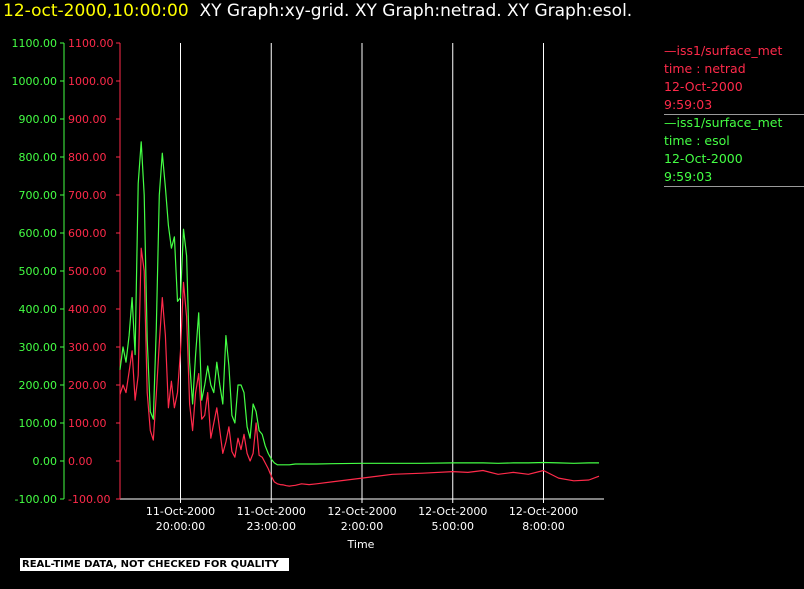  I want to click on y-tick-label-netrad: 400.00, so click(87, 309).